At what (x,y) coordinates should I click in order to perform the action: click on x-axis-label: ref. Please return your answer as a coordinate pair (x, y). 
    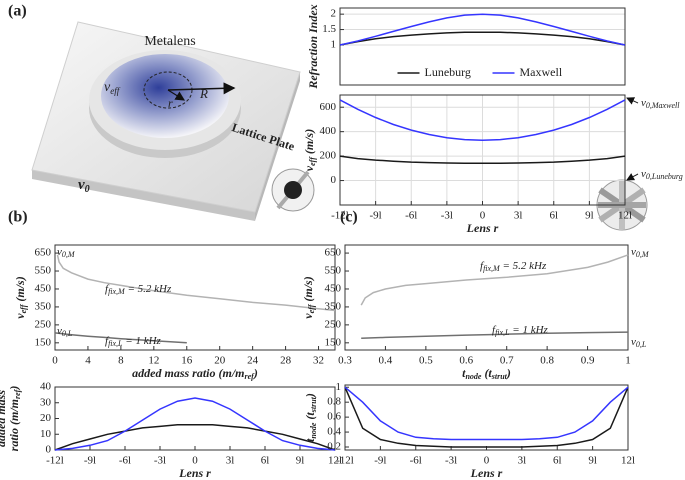
    Looking at the image, I should click on (250, 376).